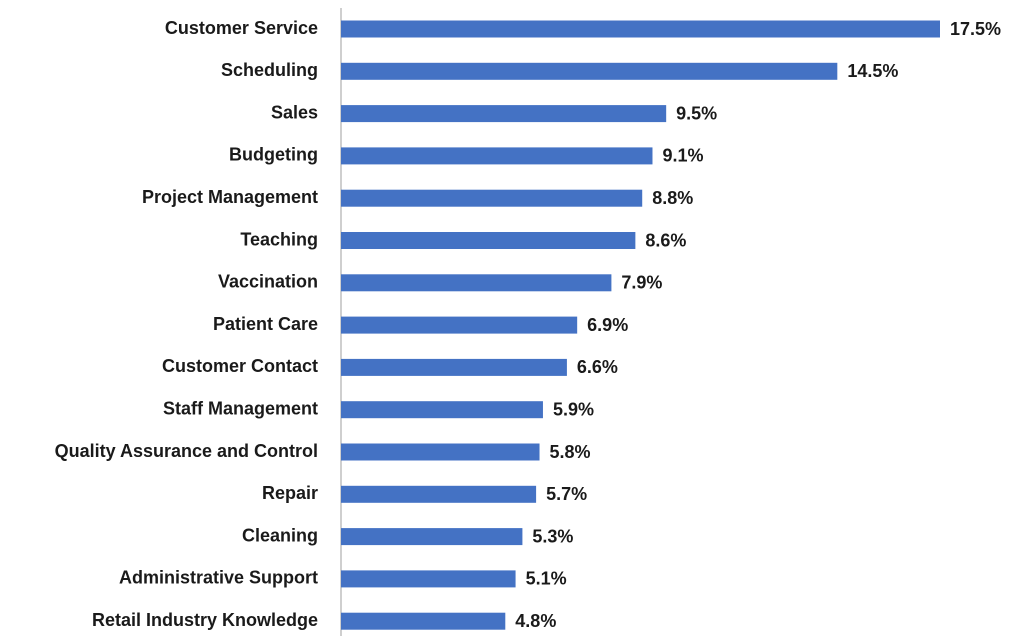 The image size is (1017, 636). Describe the element at coordinates (570, 452) in the screenshot. I see `value-label: 5.8%` at that location.